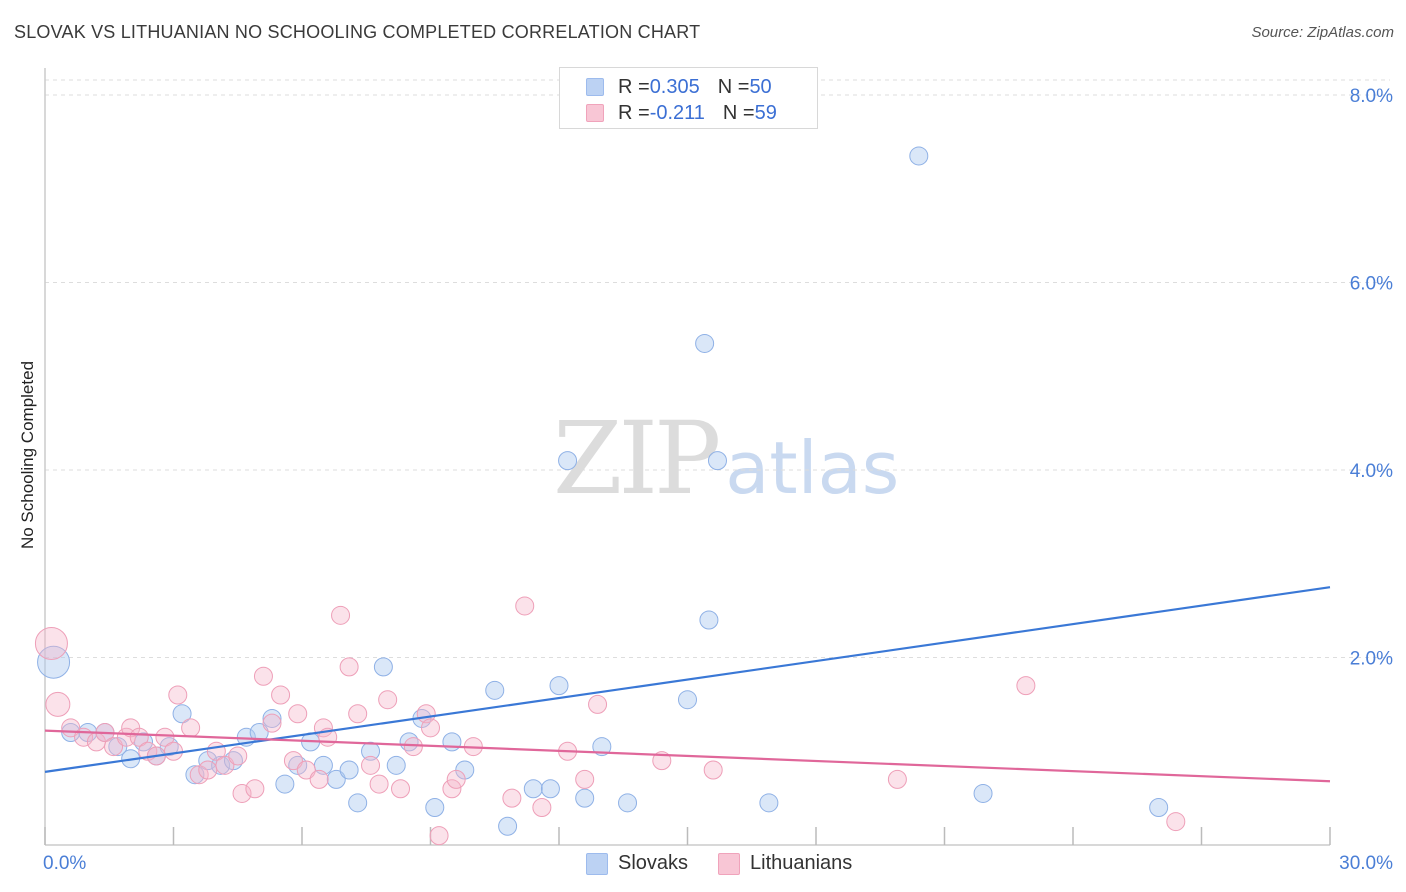  I want to click on legend-row-slovaks: R = 0.305 N = 50, so click(679, 87).